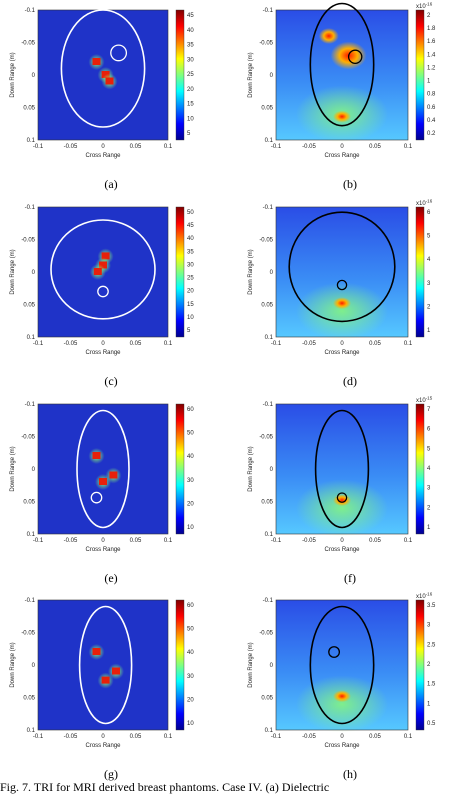 The width and height of the screenshot is (474, 795). I want to click on panel-caption: (h), so click(350, 774).